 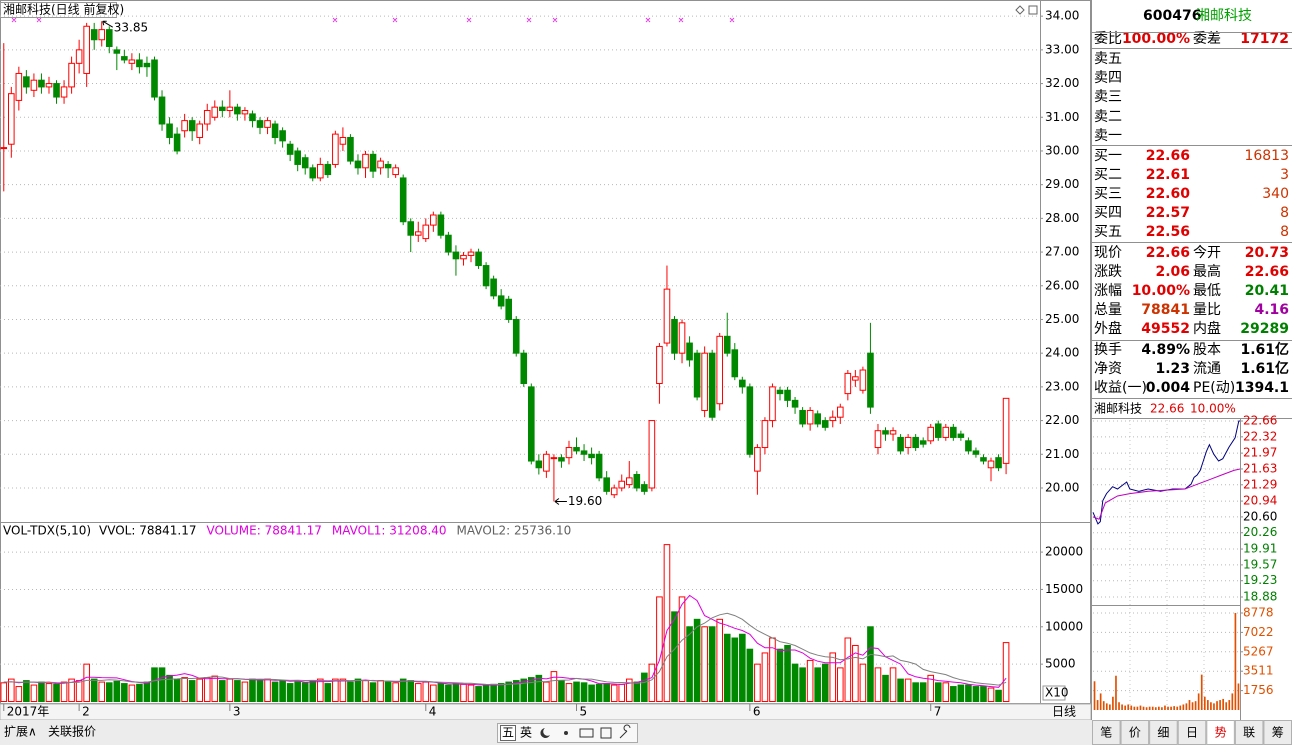 I want to click on period-button: 日线, so click(x=1064, y=712).